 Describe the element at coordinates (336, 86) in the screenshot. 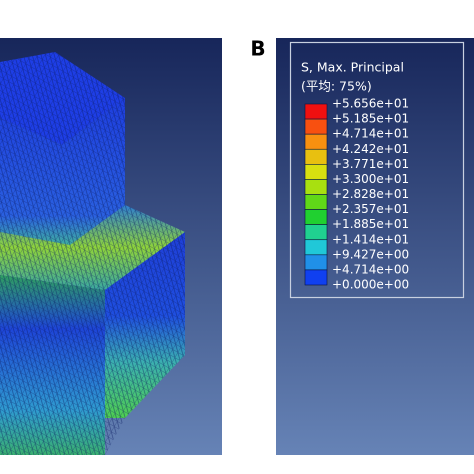

I see `legend-subtitle: (平均: 75%)` at that location.